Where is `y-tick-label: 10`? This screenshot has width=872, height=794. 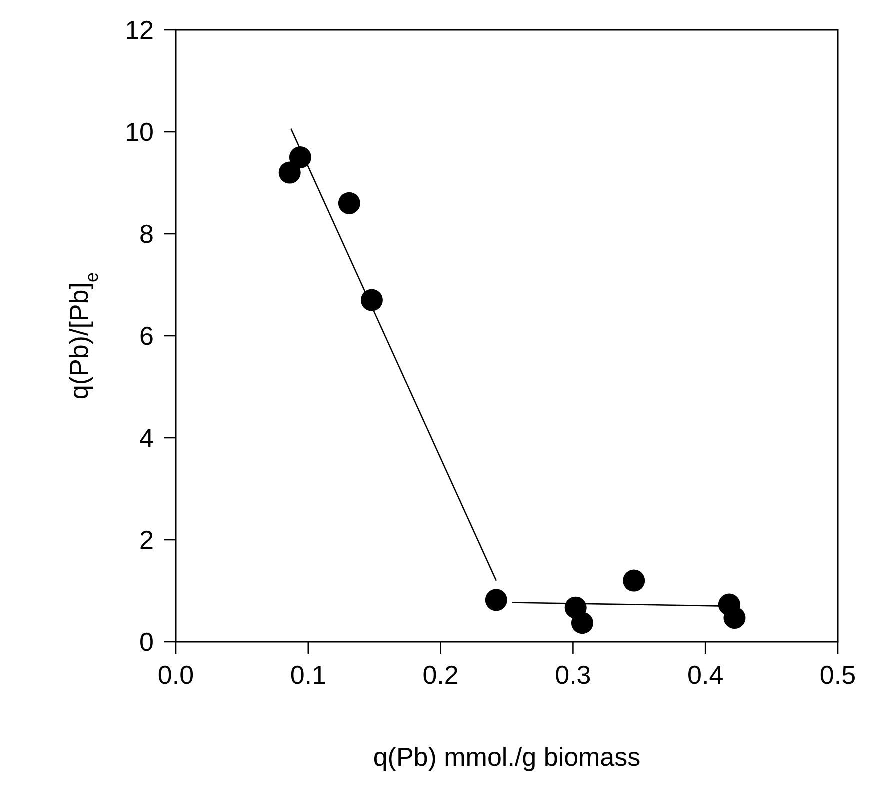 y-tick-label: 10 is located at coordinates (139, 132).